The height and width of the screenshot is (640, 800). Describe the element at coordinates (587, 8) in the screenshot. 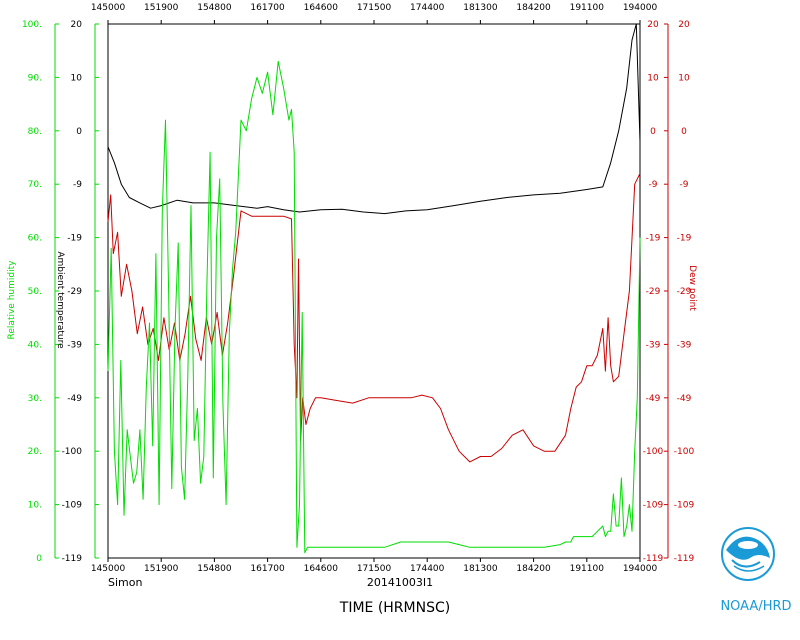

I see `x-tick-label-top: 191100` at that location.